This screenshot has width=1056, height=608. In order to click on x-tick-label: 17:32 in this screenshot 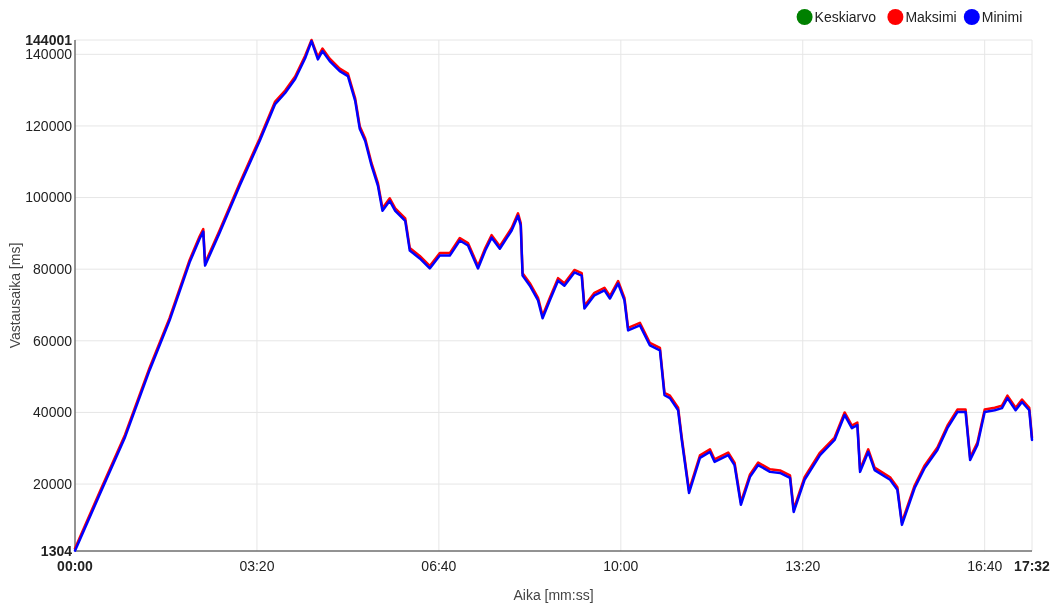, I will do `click(1032, 566)`.